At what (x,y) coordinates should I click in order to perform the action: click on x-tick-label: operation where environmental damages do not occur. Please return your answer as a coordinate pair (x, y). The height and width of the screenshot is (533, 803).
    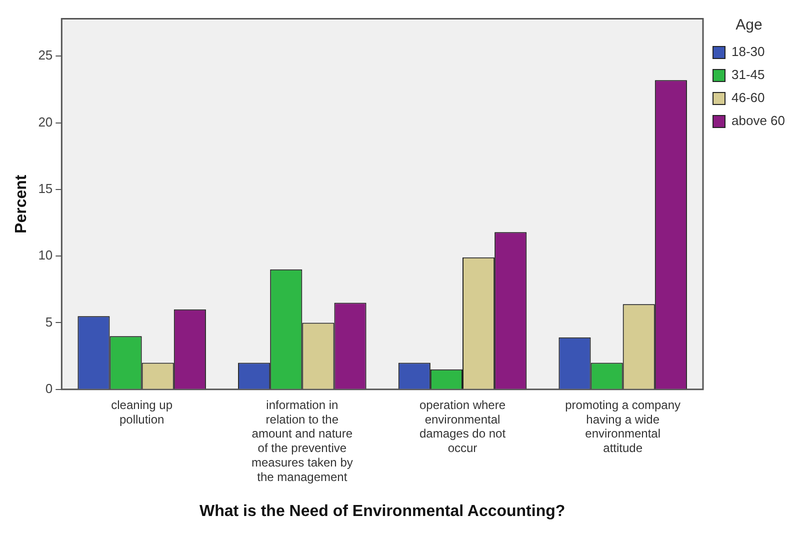
    Looking at the image, I should click on (462, 427).